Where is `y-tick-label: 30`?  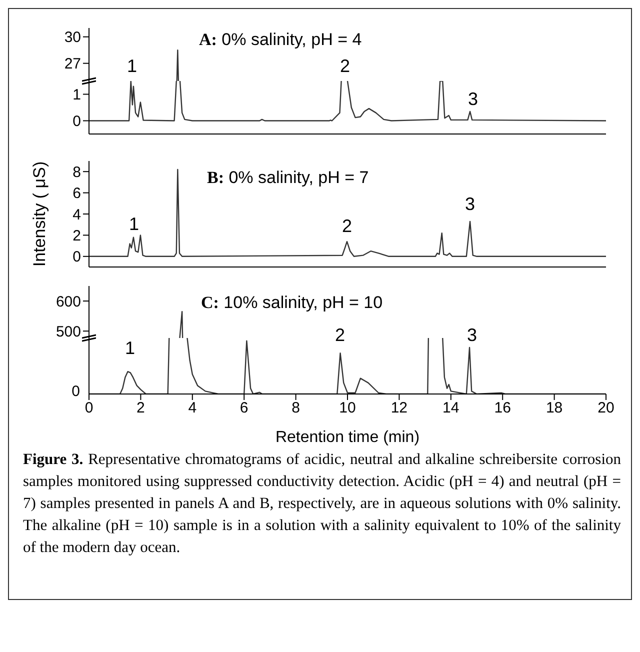 y-tick-label: 30 is located at coordinates (72, 37).